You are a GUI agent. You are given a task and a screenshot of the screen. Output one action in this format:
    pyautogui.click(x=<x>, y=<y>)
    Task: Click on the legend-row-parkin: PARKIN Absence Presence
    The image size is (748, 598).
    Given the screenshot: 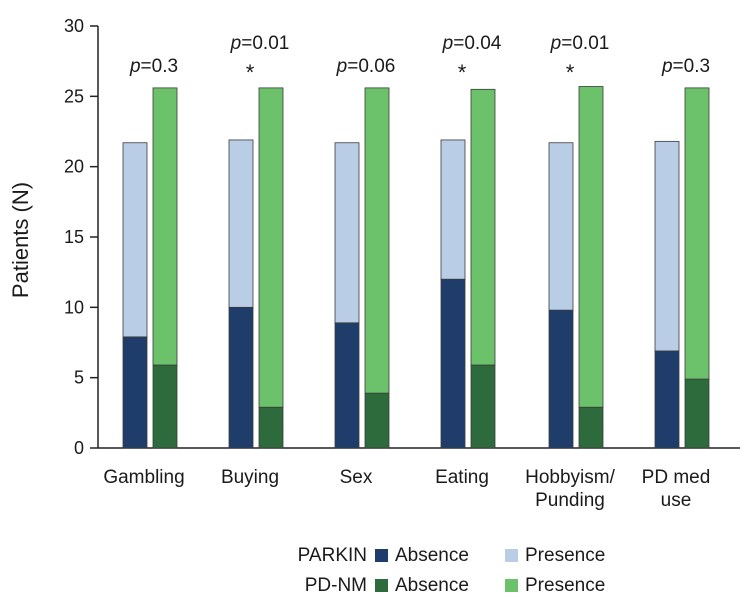 What is the action you would take?
    pyautogui.click(x=430, y=556)
    